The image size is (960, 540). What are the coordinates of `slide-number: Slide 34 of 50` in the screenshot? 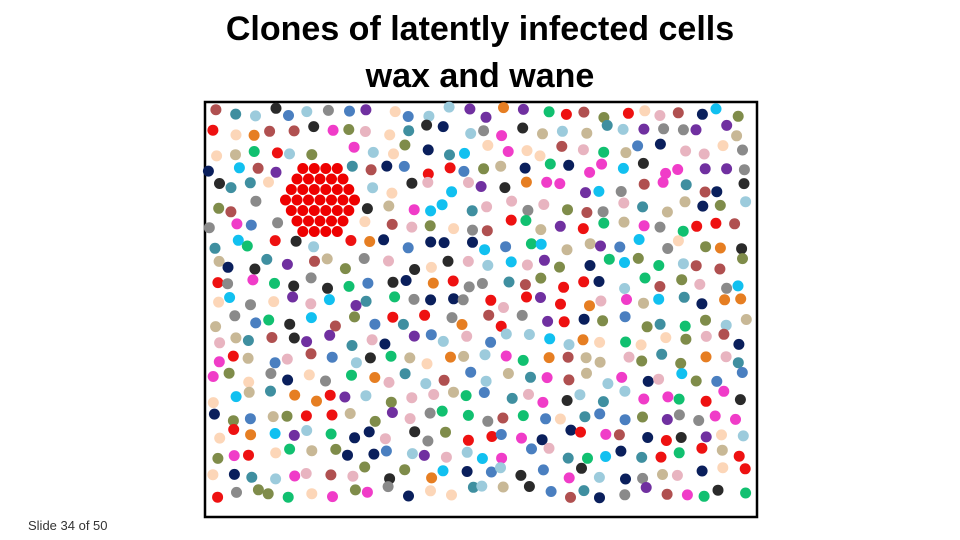 It's located at (68, 525).